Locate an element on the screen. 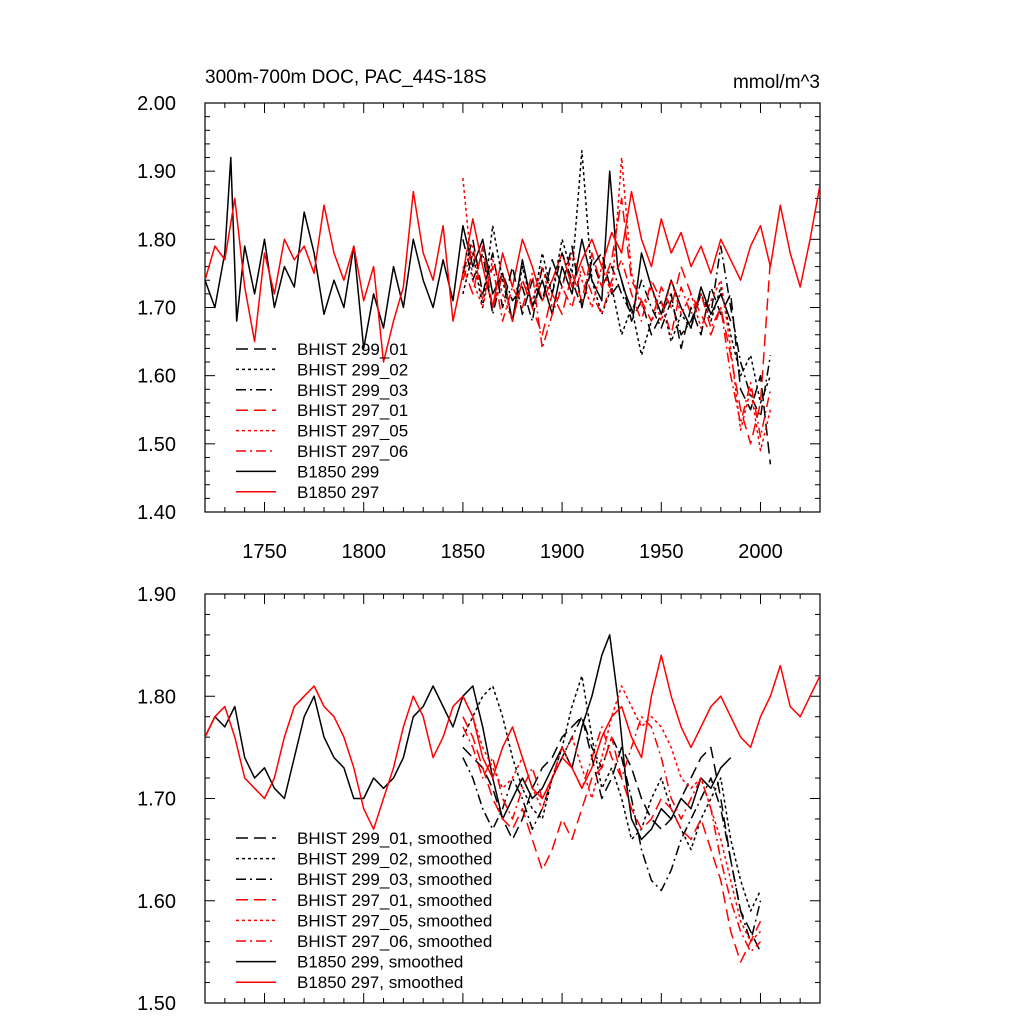  legend-label: BHIST 299_02, smoothed is located at coordinates (394, 859).